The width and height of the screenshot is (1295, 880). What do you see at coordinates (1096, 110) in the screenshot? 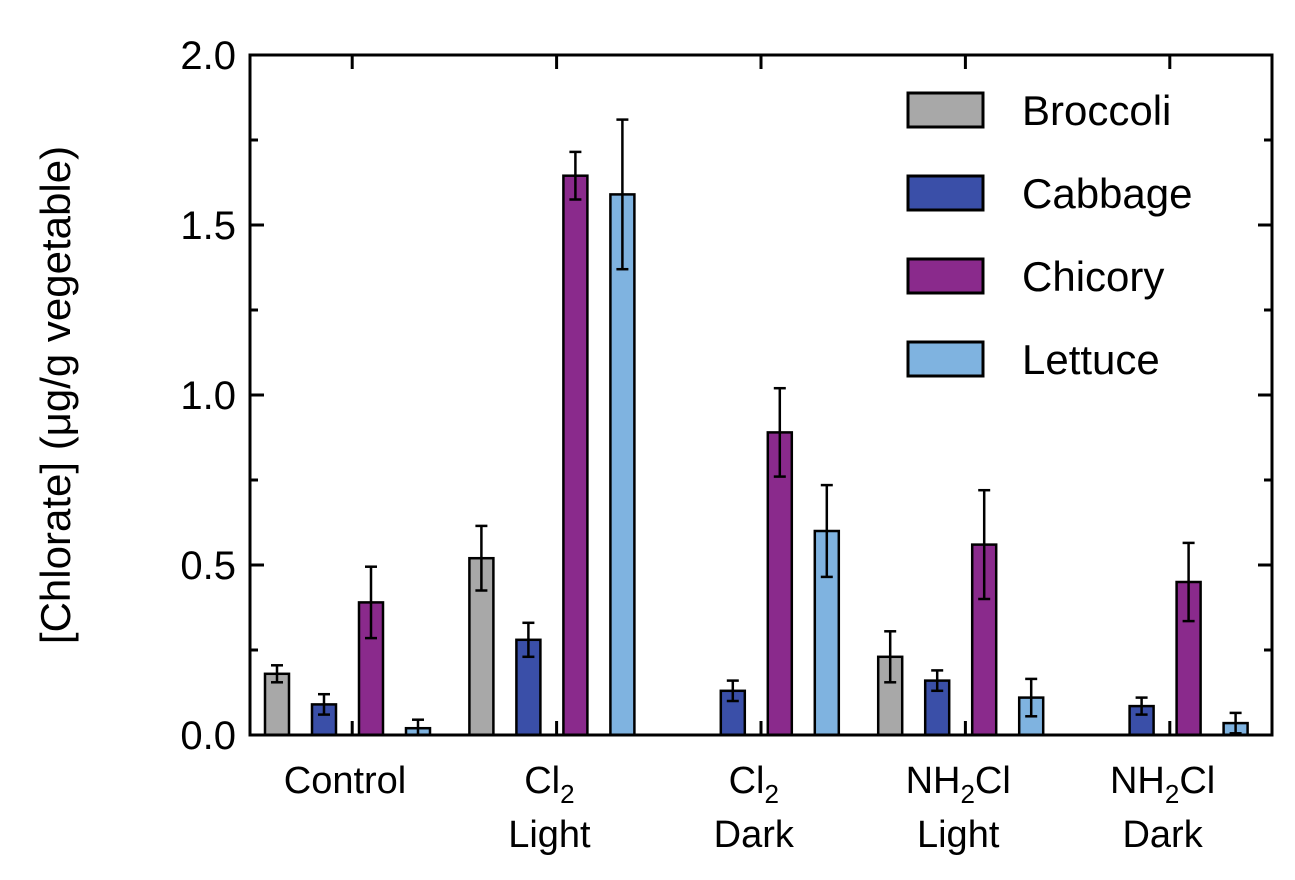
I see `legend-label-broccoli: Broccoli` at bounding box center [1096, 110].